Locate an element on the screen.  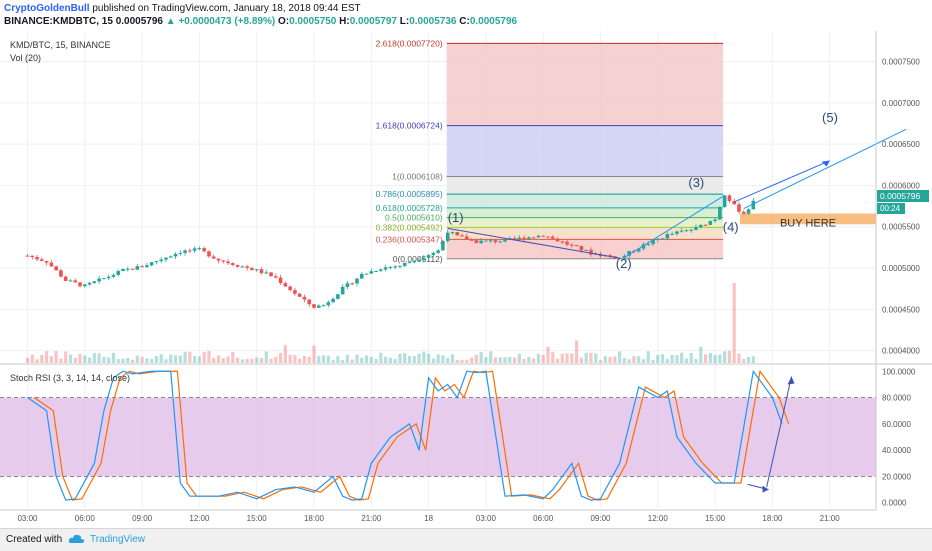
fib-level-label: 1(0.0006108) is located at coordinates (417, 177).